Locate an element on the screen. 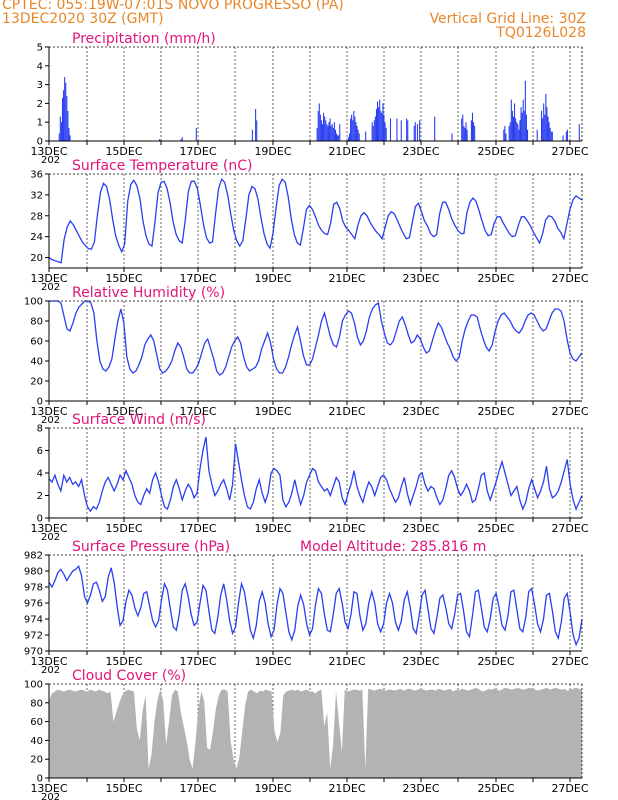 The image size is (618, 800). y-tick-label: 60 is located at coordinates (36, 342).